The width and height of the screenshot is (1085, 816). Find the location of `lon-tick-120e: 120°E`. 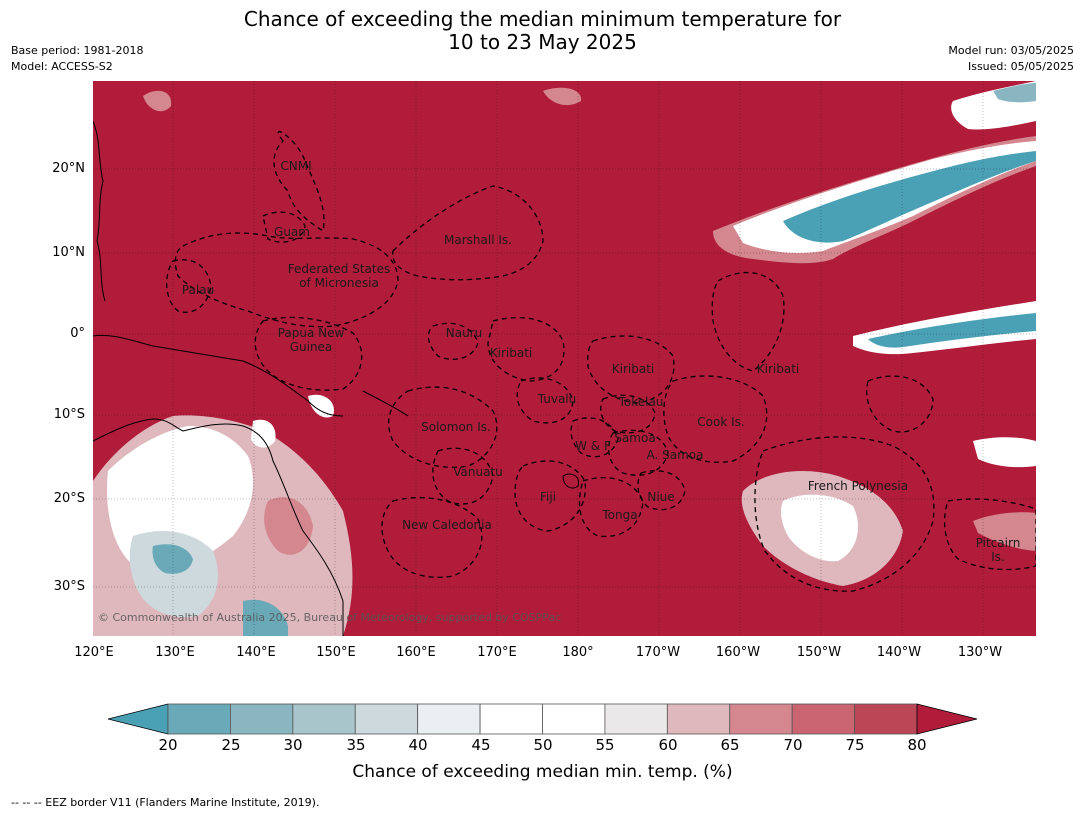

lon-tick-120e: 120°E is located at coordinates (94, 652).